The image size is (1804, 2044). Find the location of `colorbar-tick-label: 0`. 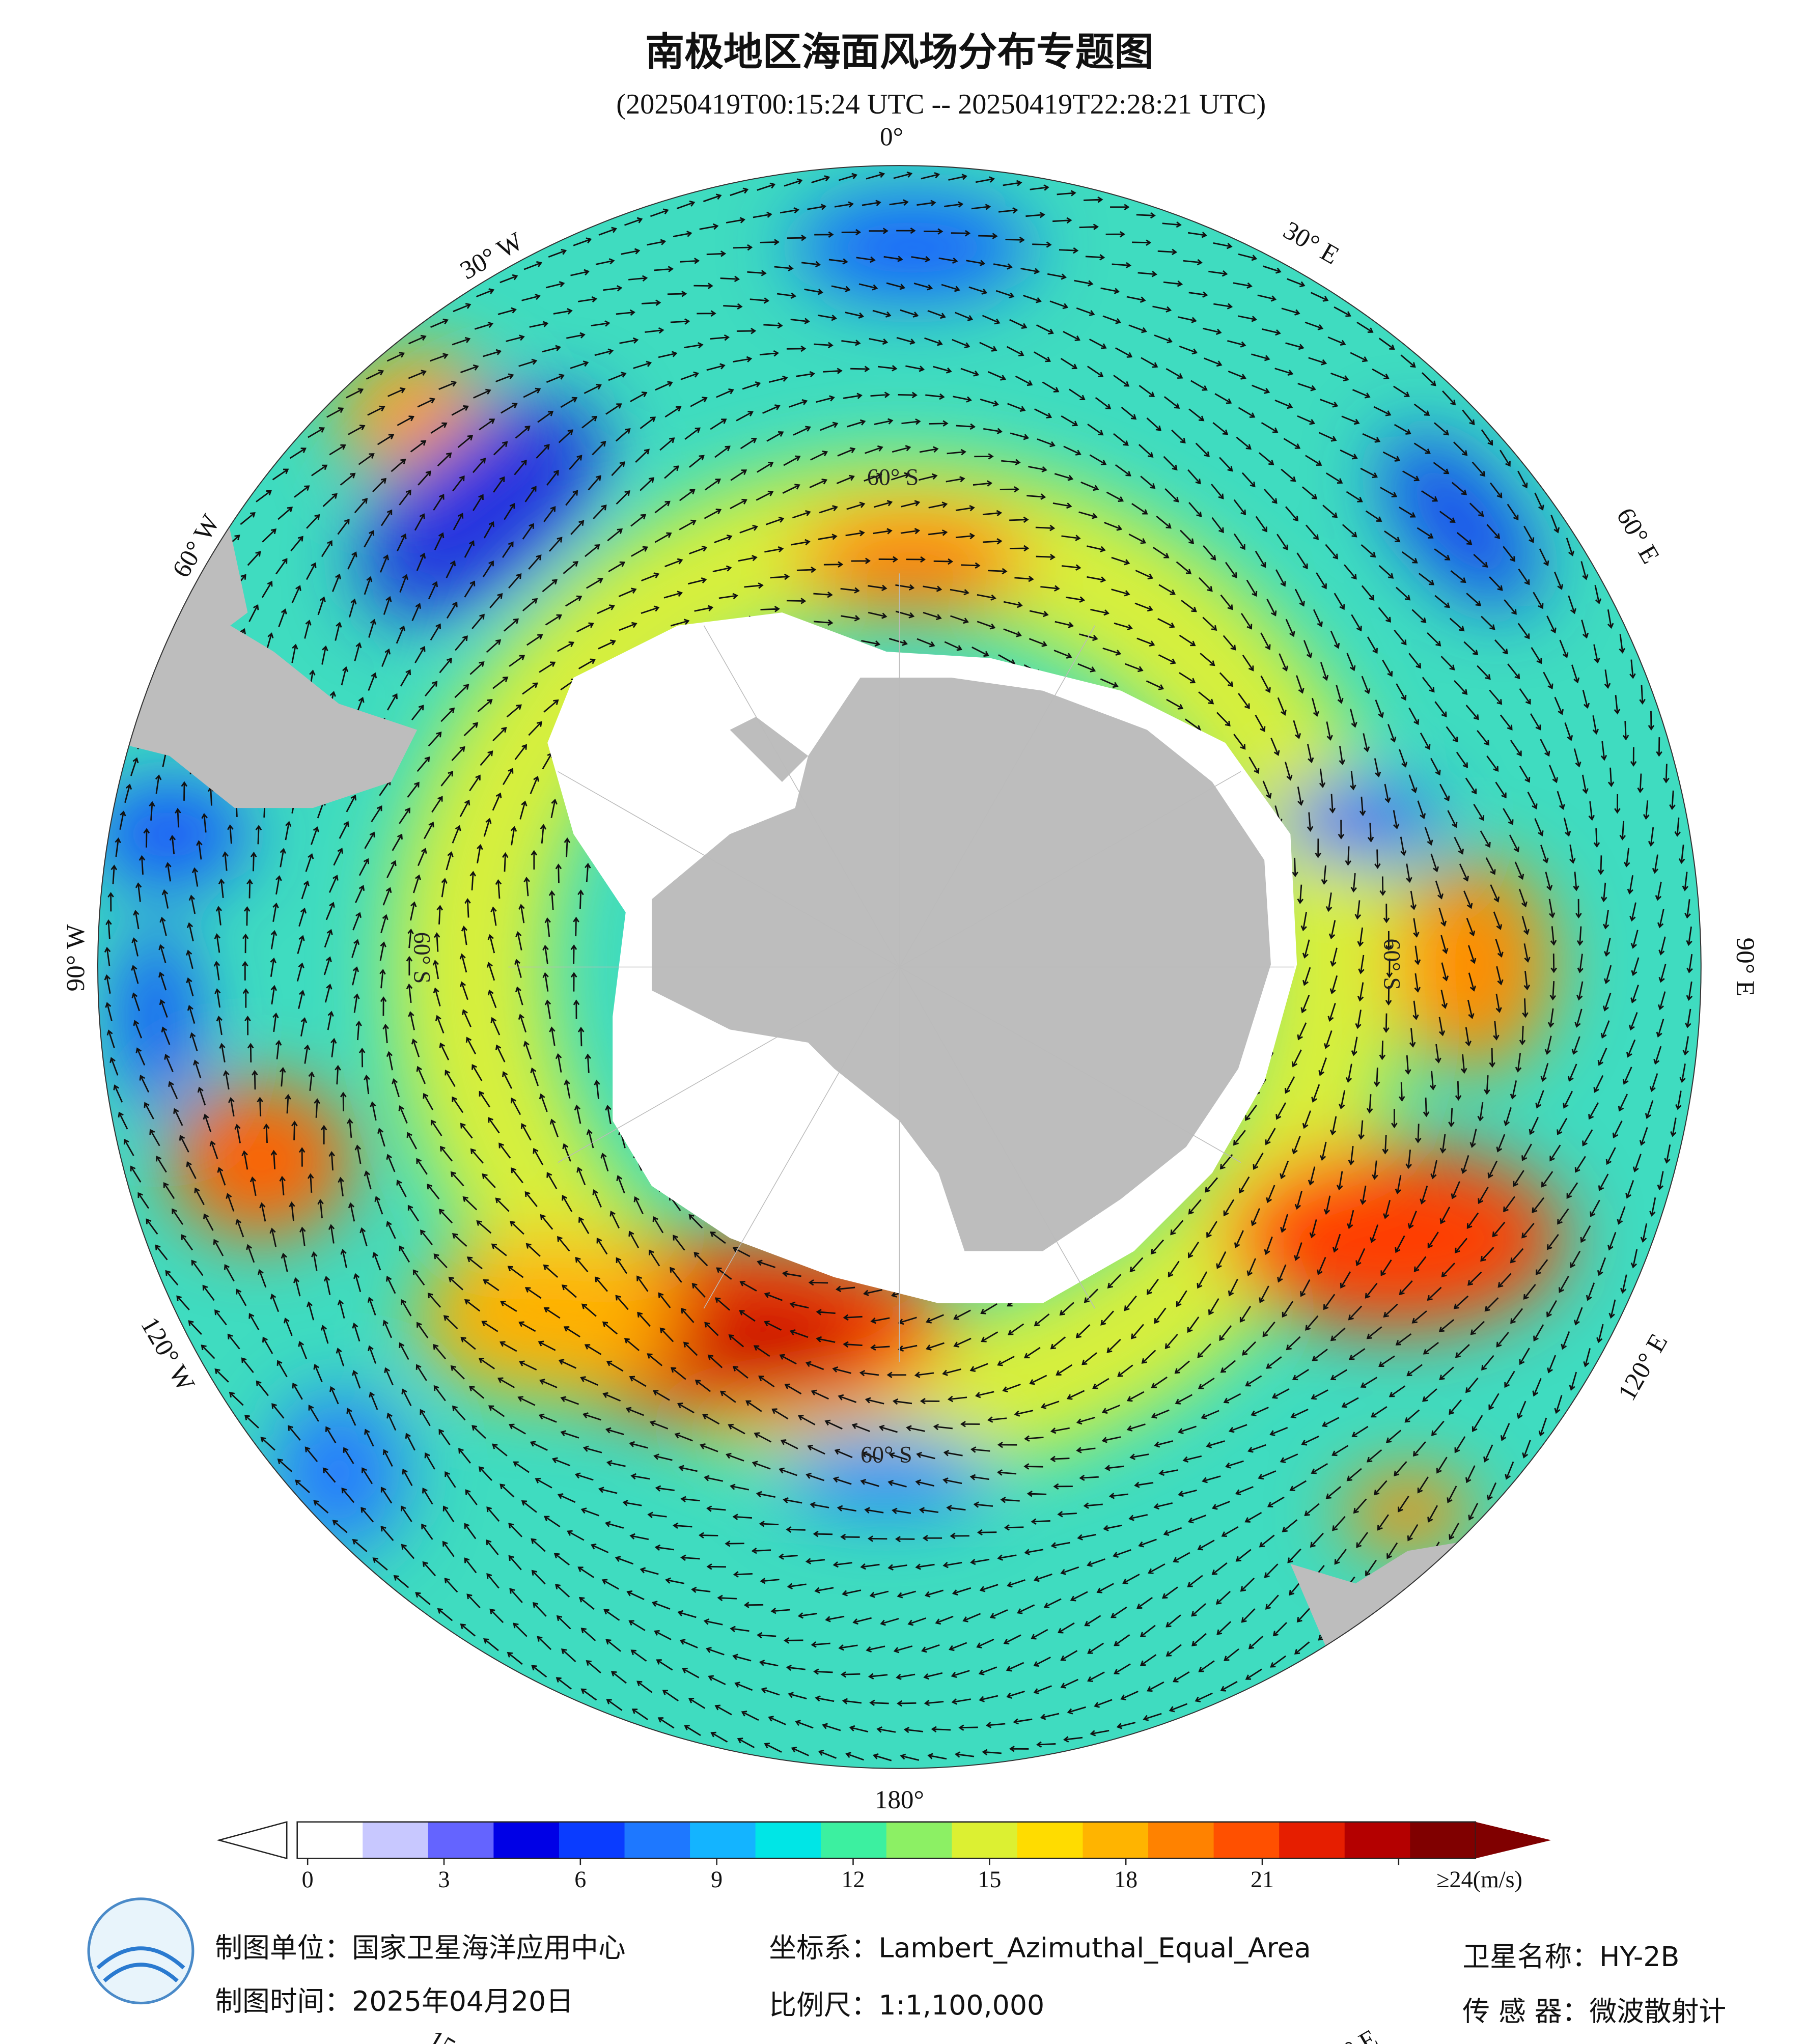

colorbar-tick-label: 0 is located at coordinates (308, 1879).